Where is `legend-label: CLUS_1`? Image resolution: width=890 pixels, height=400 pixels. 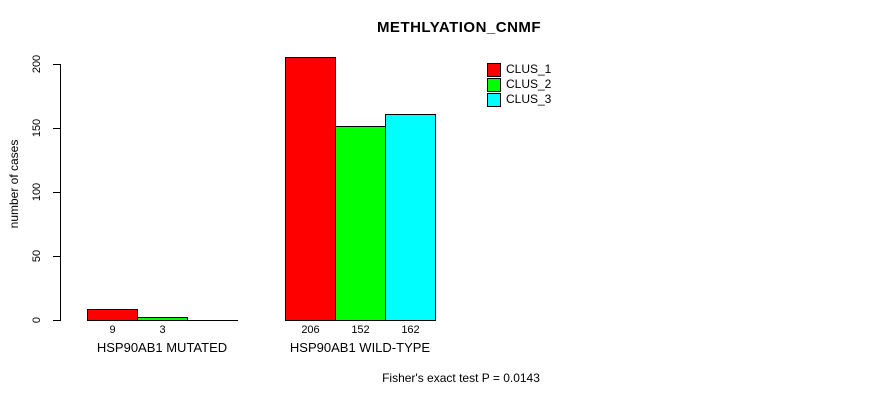 legend-label: CLUS_1 is located at coordinates (529, 69).